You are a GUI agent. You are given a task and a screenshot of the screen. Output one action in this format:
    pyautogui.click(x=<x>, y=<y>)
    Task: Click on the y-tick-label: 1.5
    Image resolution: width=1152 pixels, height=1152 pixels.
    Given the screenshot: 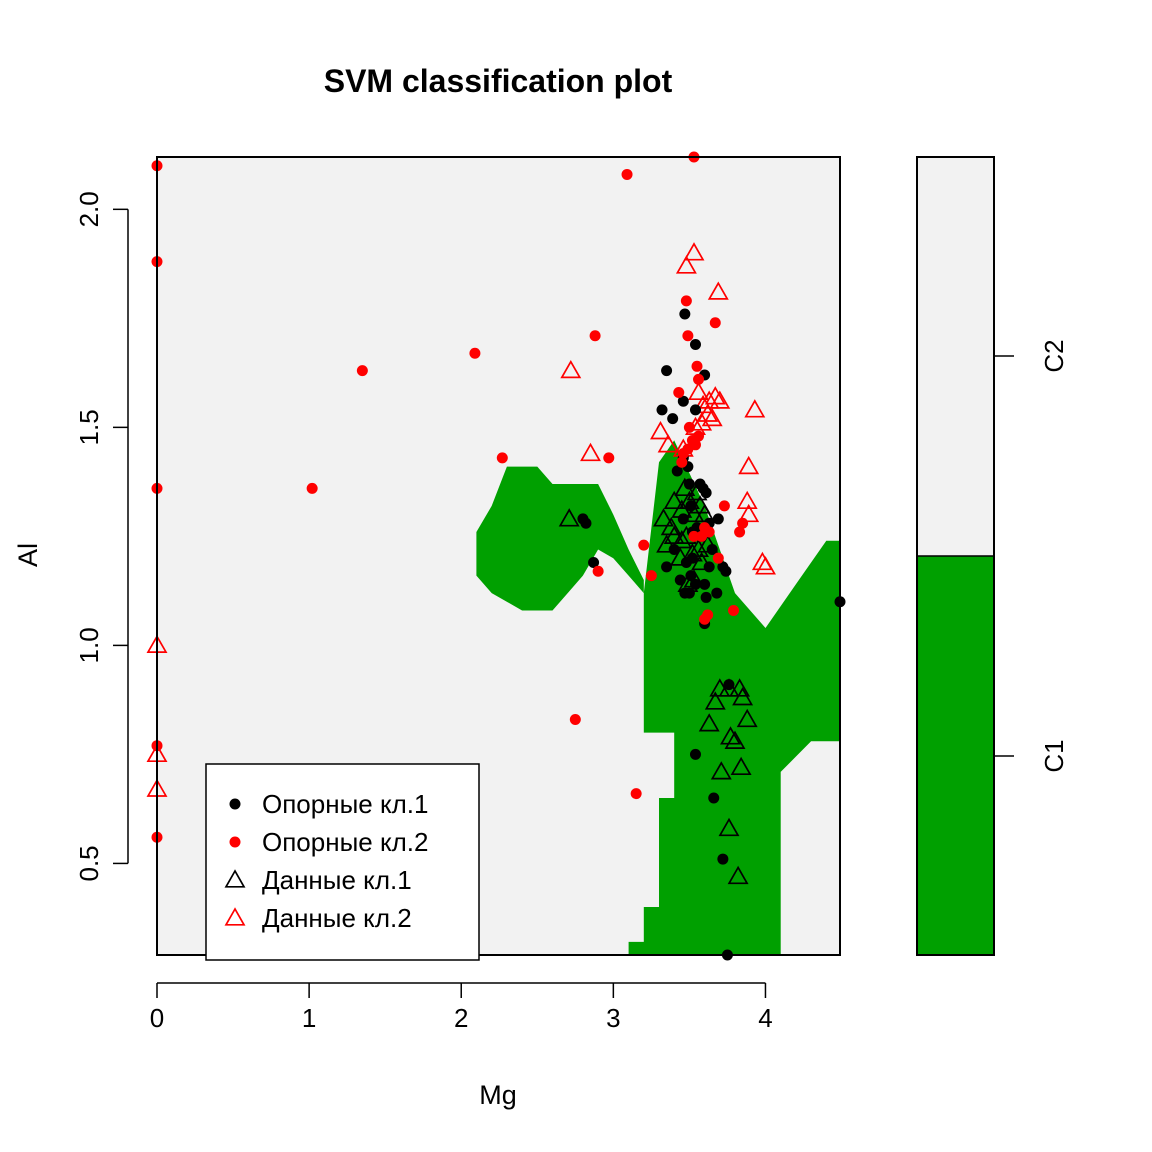 What is the action you would take?
    pyautogui.click(x=89, y=427)
    